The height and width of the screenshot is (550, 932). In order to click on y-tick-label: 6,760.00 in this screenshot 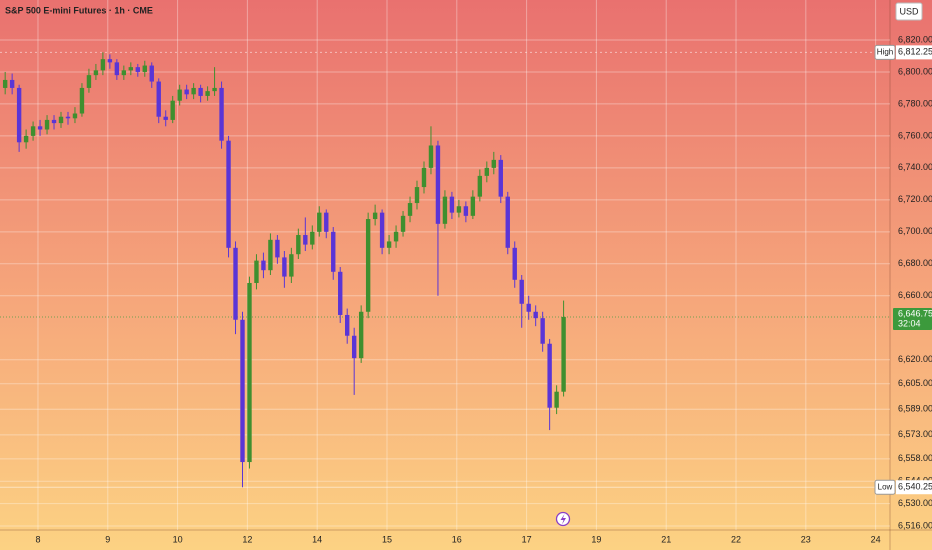, I will do `click(915, 135)`.